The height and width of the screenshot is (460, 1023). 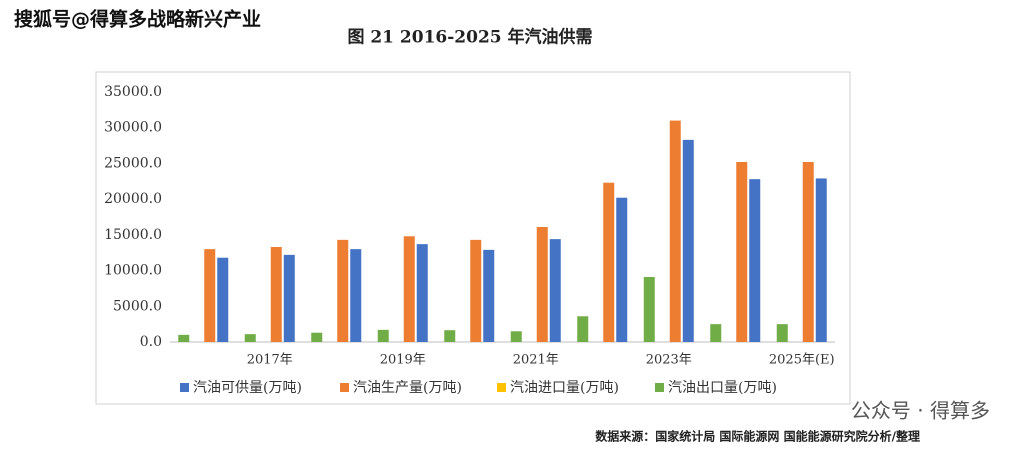 I want to click on y-tick-label: 25000.0, so click(x=133, y=163).